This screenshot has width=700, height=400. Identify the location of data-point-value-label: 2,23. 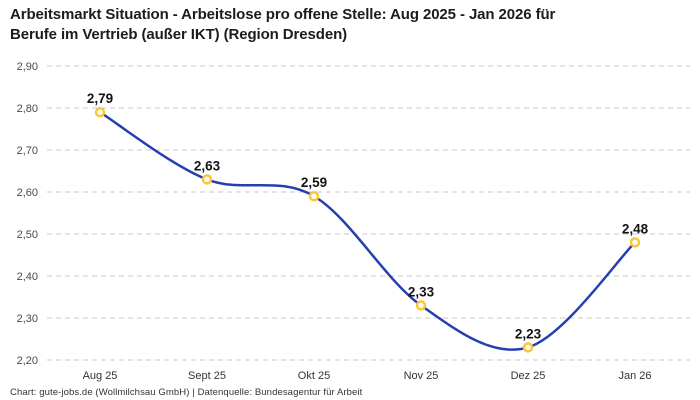
(528, 333).